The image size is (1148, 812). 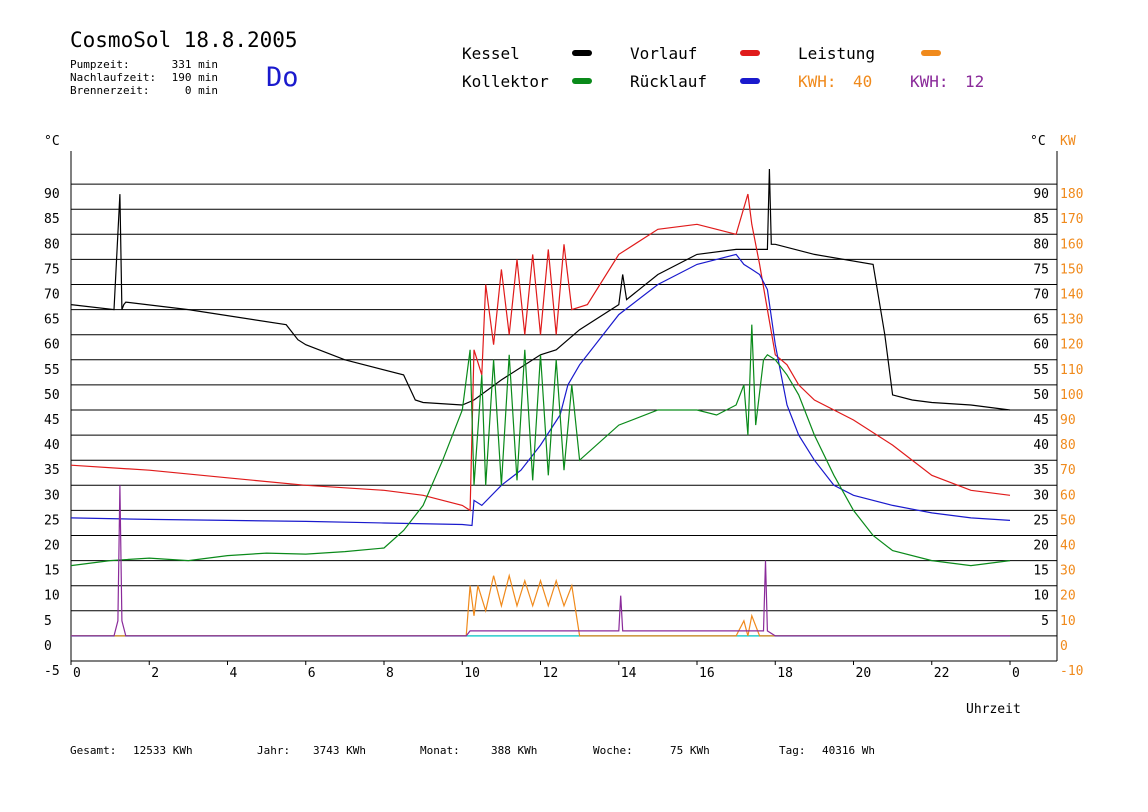 I want to click on y2-tick-label-c: 75, so click(x=1041, y=269).